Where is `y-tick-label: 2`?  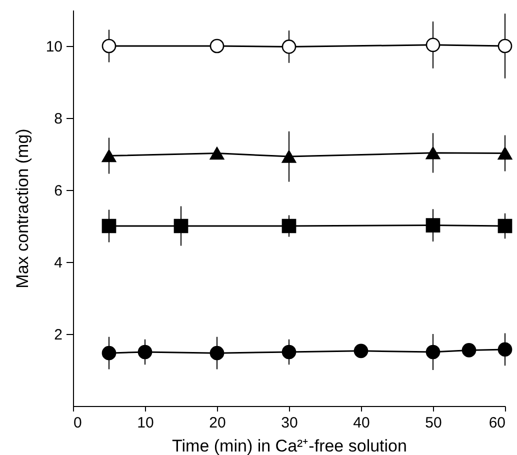
y-tick-label: 2 is located at coordinates (58, 335).